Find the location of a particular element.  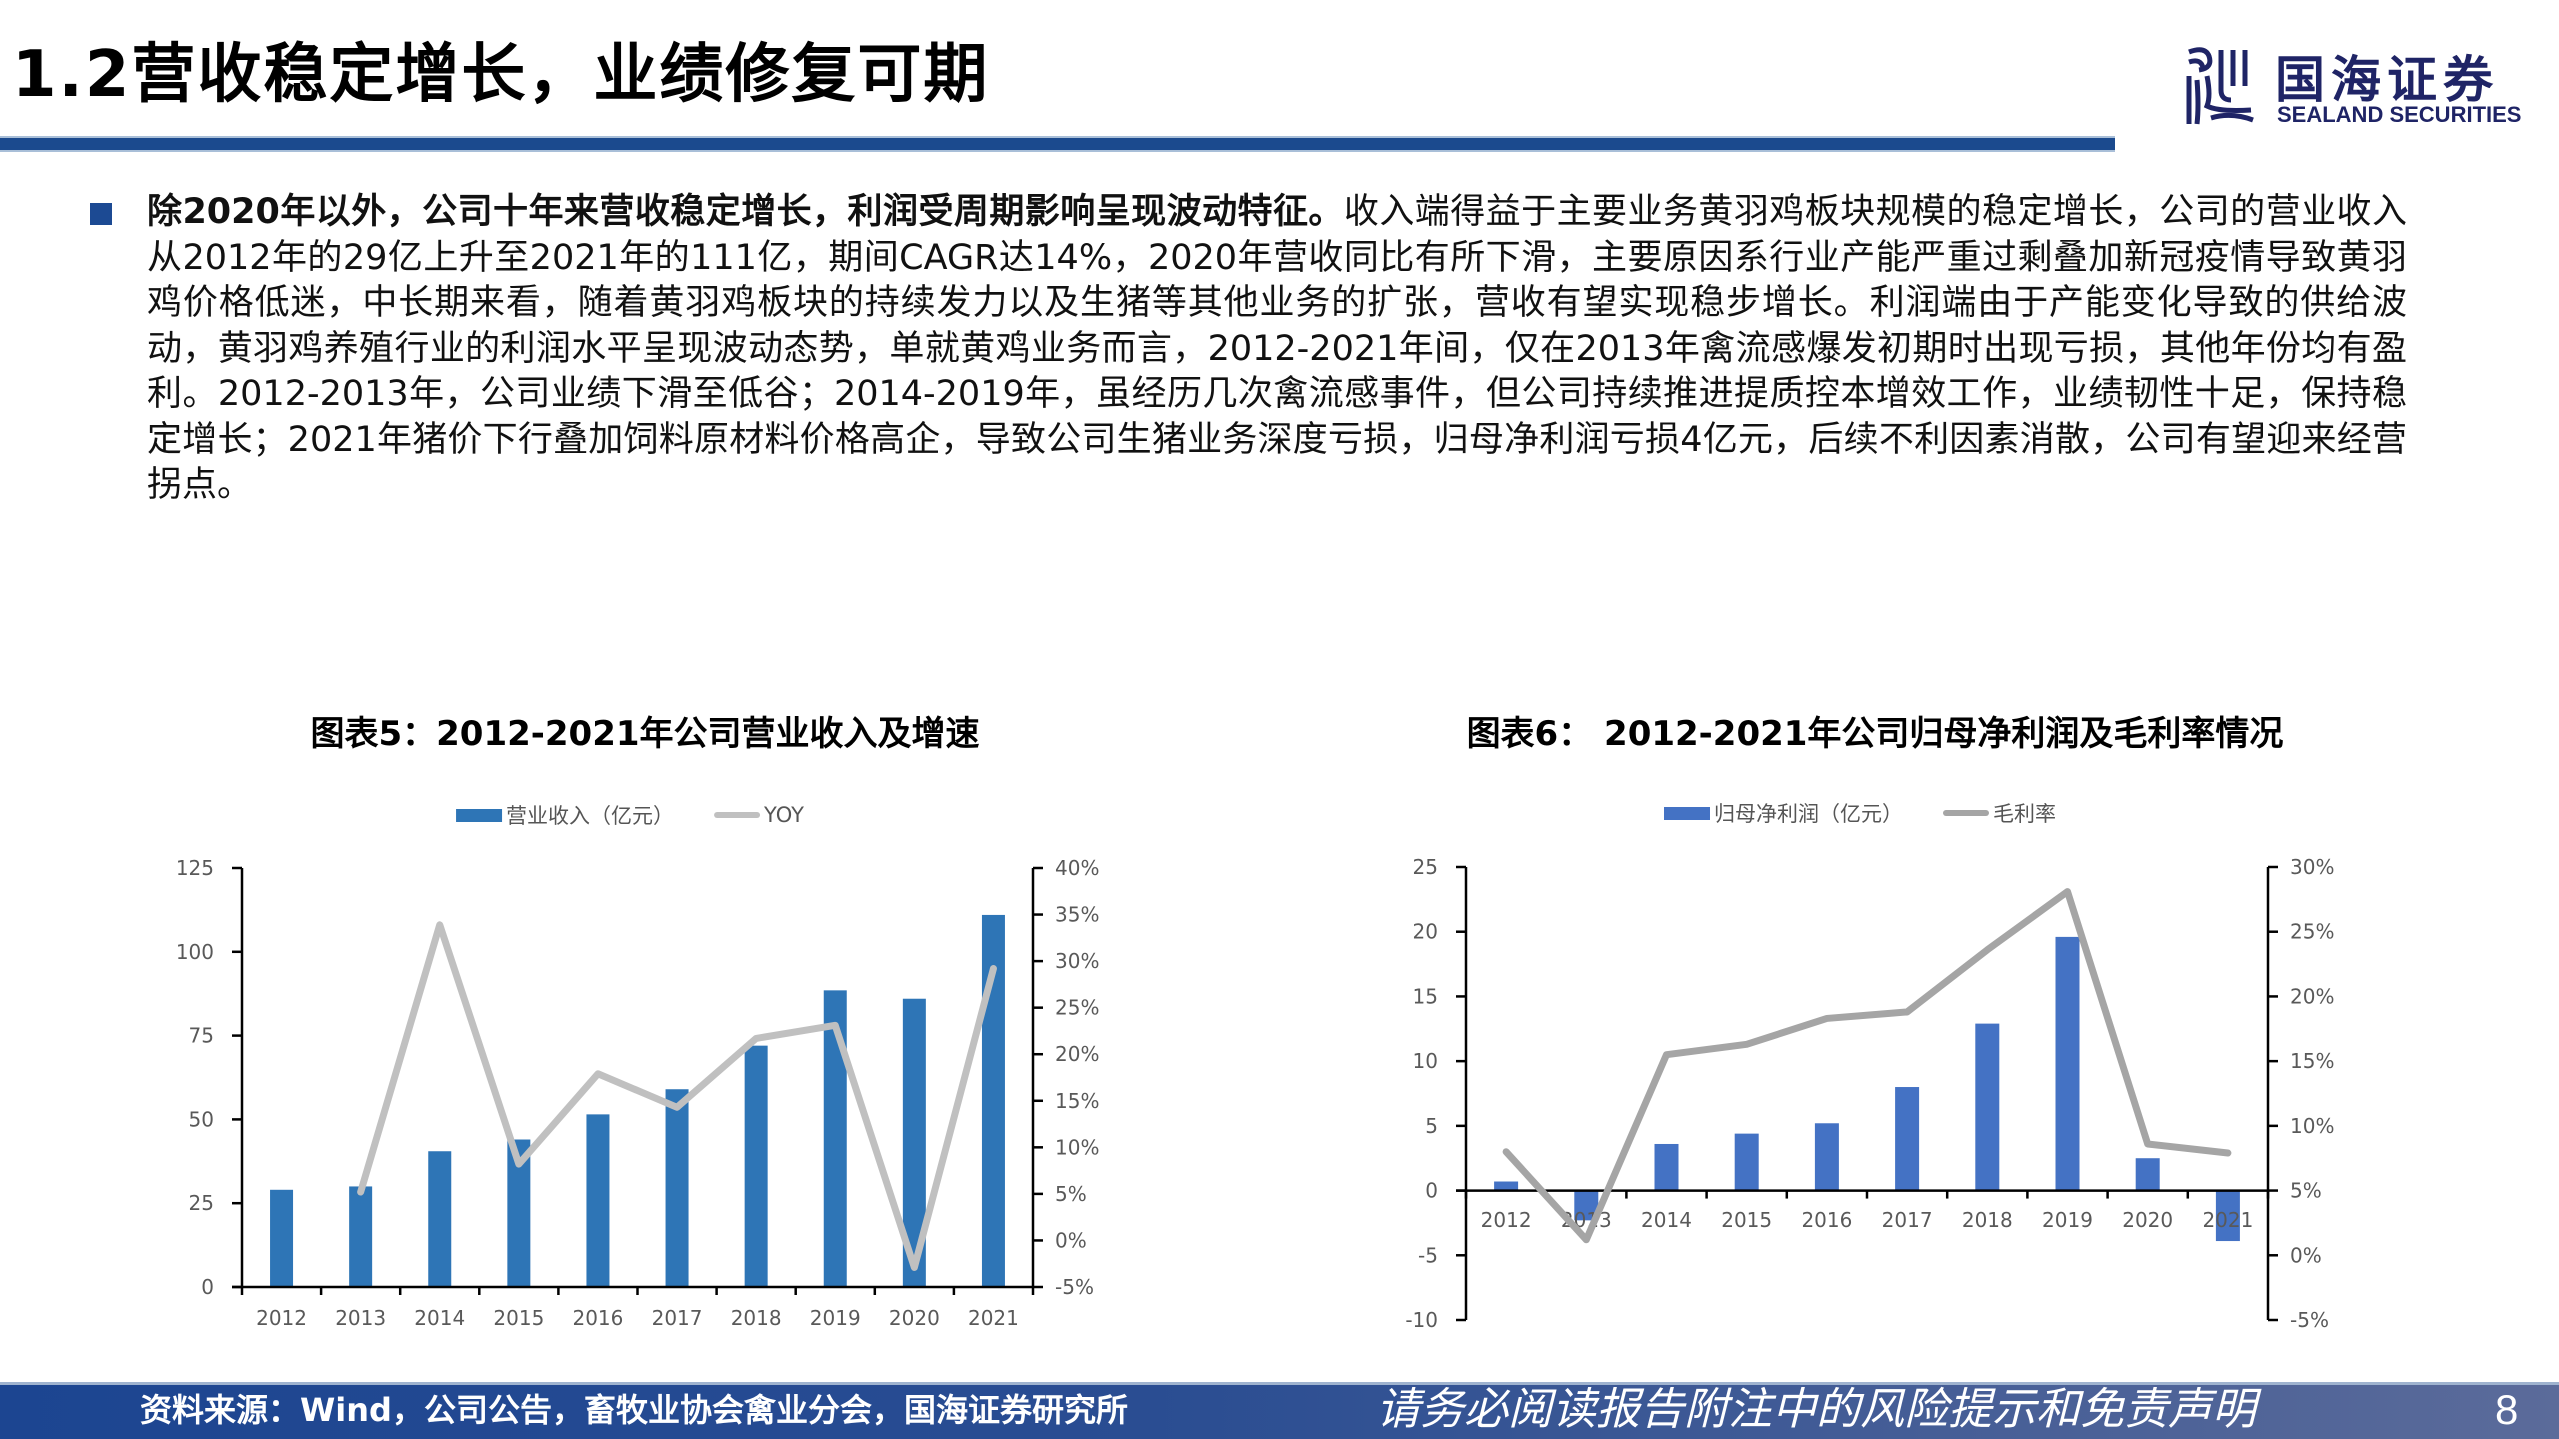

title-divider is located at coordinates (1057, 144).